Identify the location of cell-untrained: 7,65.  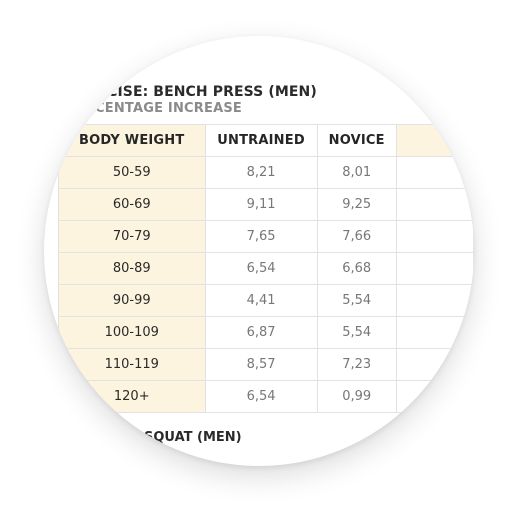
(261, 236).